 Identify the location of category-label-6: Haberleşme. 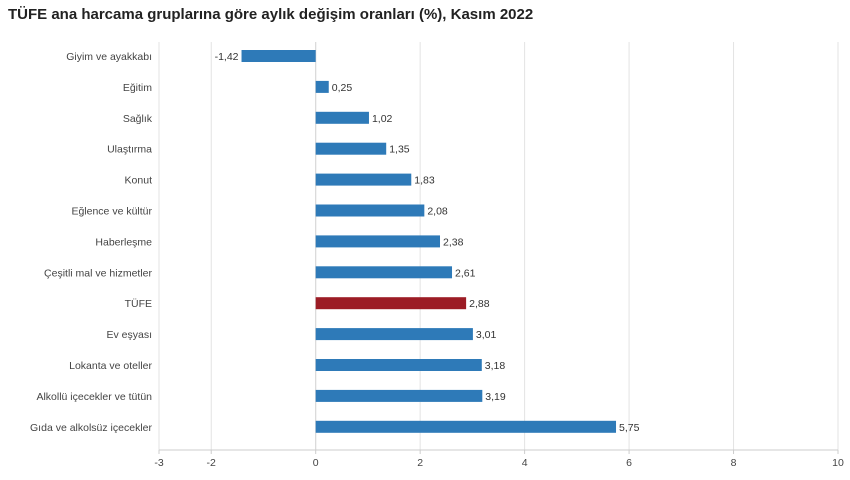
(123, 242).